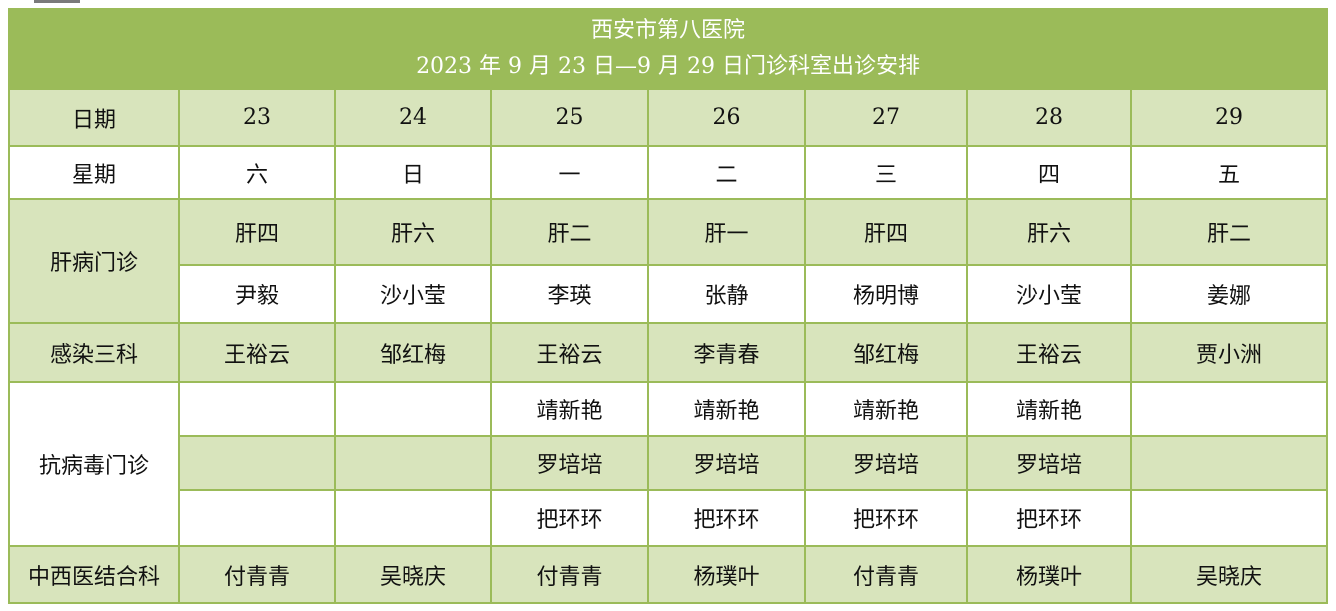 The image size is (1336, 611). I want to click on tcm-row: 中西医结合科 付青青 吴晓庆 付青青 杨璞叶 付青青 杨璞叶 吴晓庆, so click(668, 574).